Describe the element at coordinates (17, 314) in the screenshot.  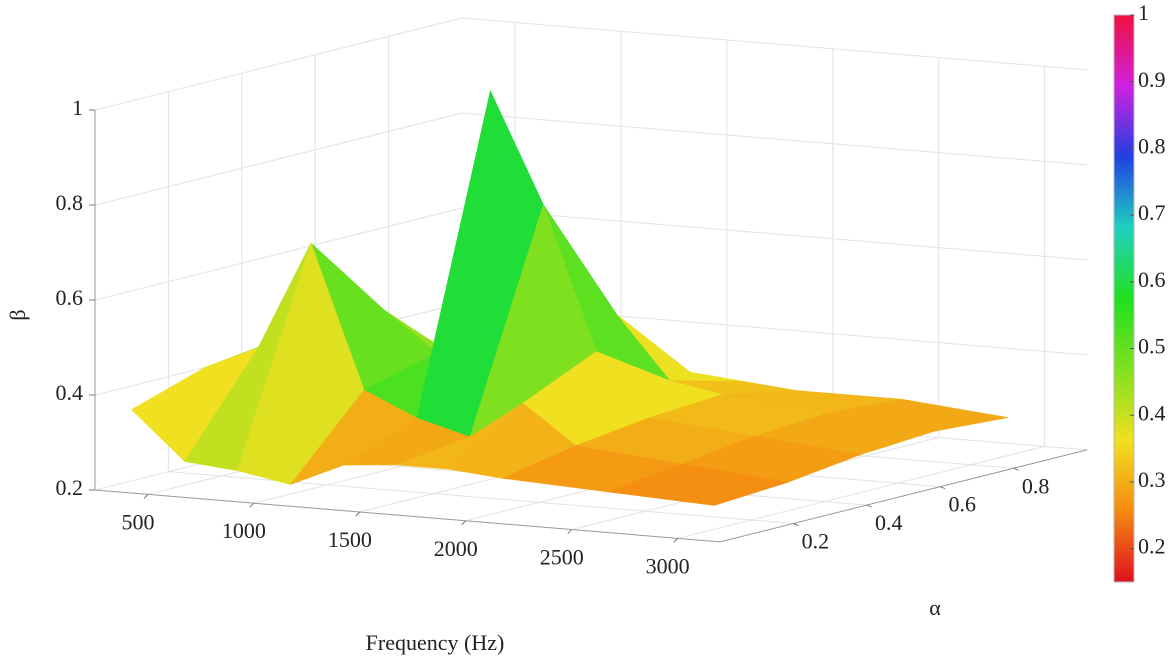
I see `z-axis-label: β` at that location.